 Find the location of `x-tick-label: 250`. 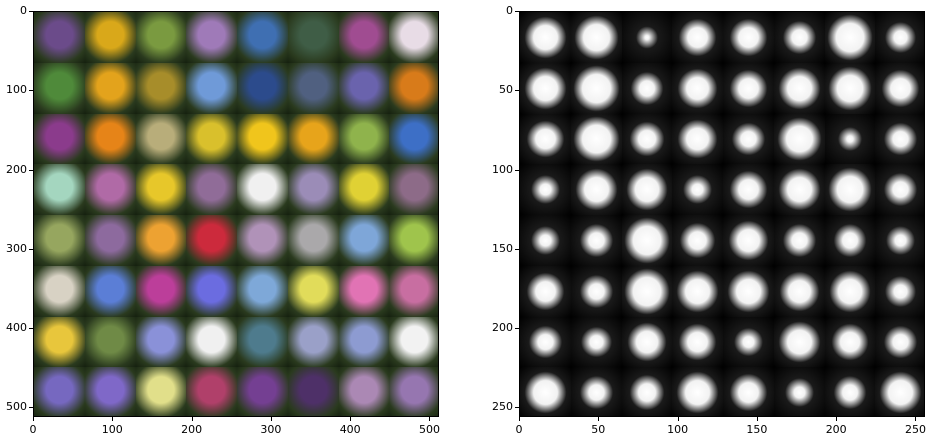

x-tick-label: 250 is located at coordinates (915, 429).